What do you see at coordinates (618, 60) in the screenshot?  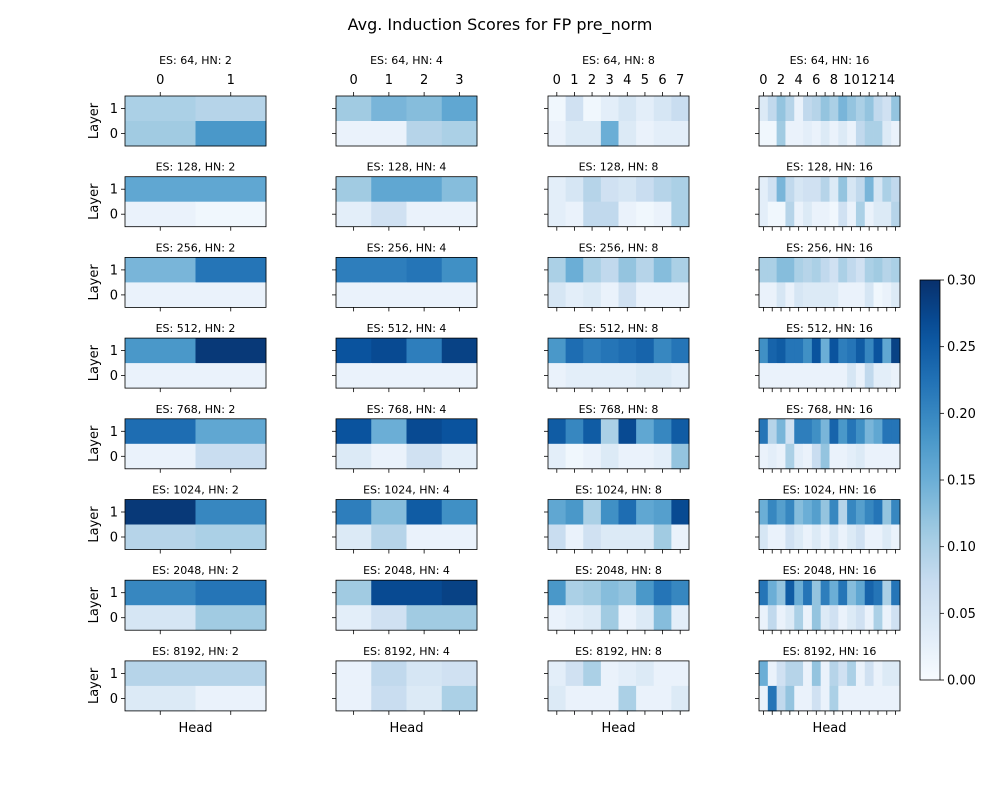 I see `panel-title: ES: 64, HN: 8` at bounding box center [618, 60].